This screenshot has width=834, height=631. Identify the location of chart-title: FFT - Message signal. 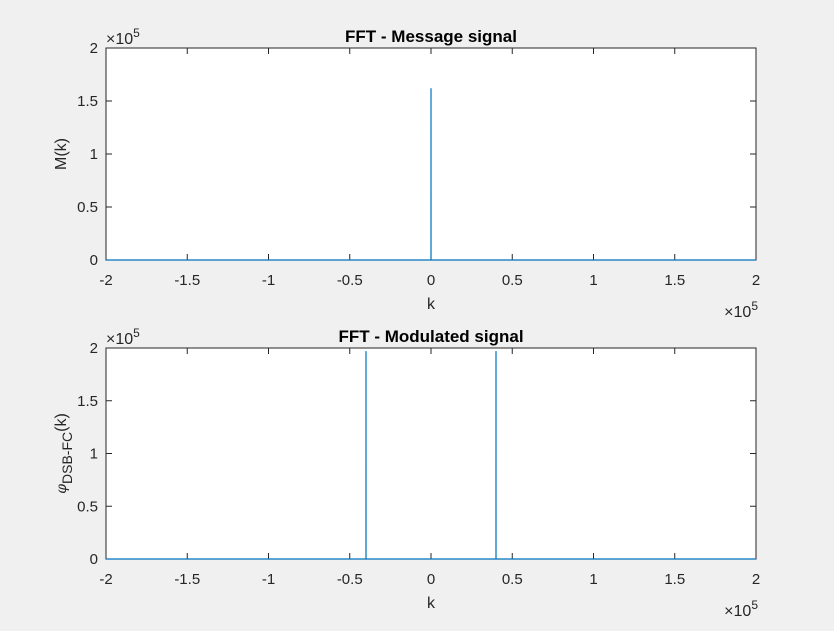
(431, 36).